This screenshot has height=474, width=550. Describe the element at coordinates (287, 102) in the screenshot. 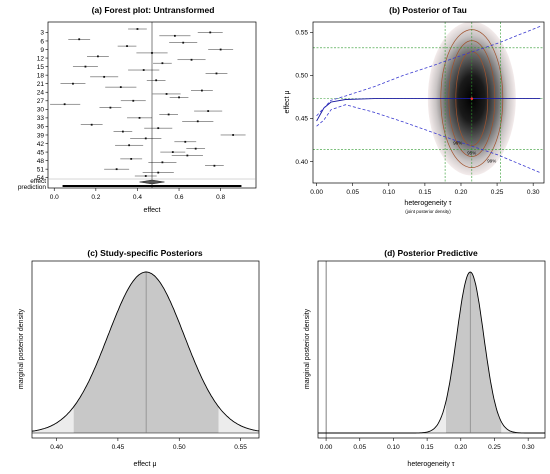

I see `panel-b-y-label: effect μ` at that location.